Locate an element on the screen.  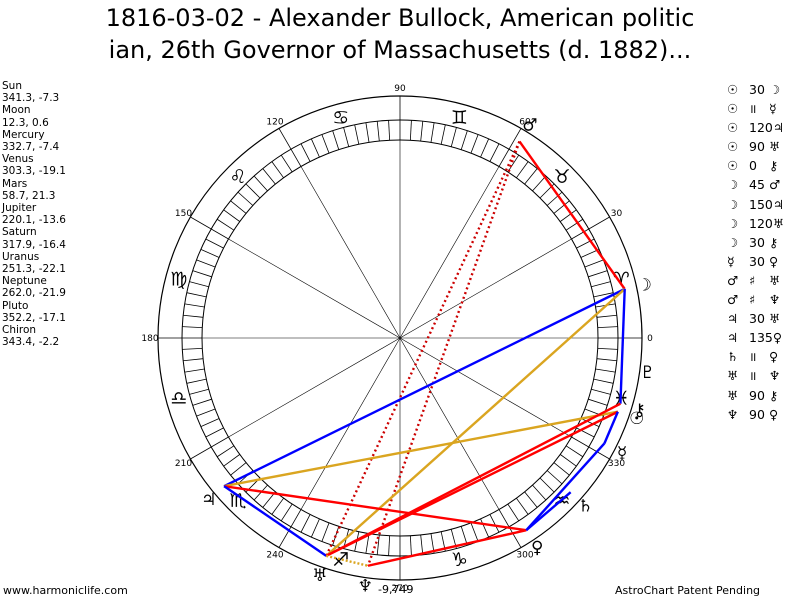
aspect-angle: 90 is located at coordinates (757, 414).